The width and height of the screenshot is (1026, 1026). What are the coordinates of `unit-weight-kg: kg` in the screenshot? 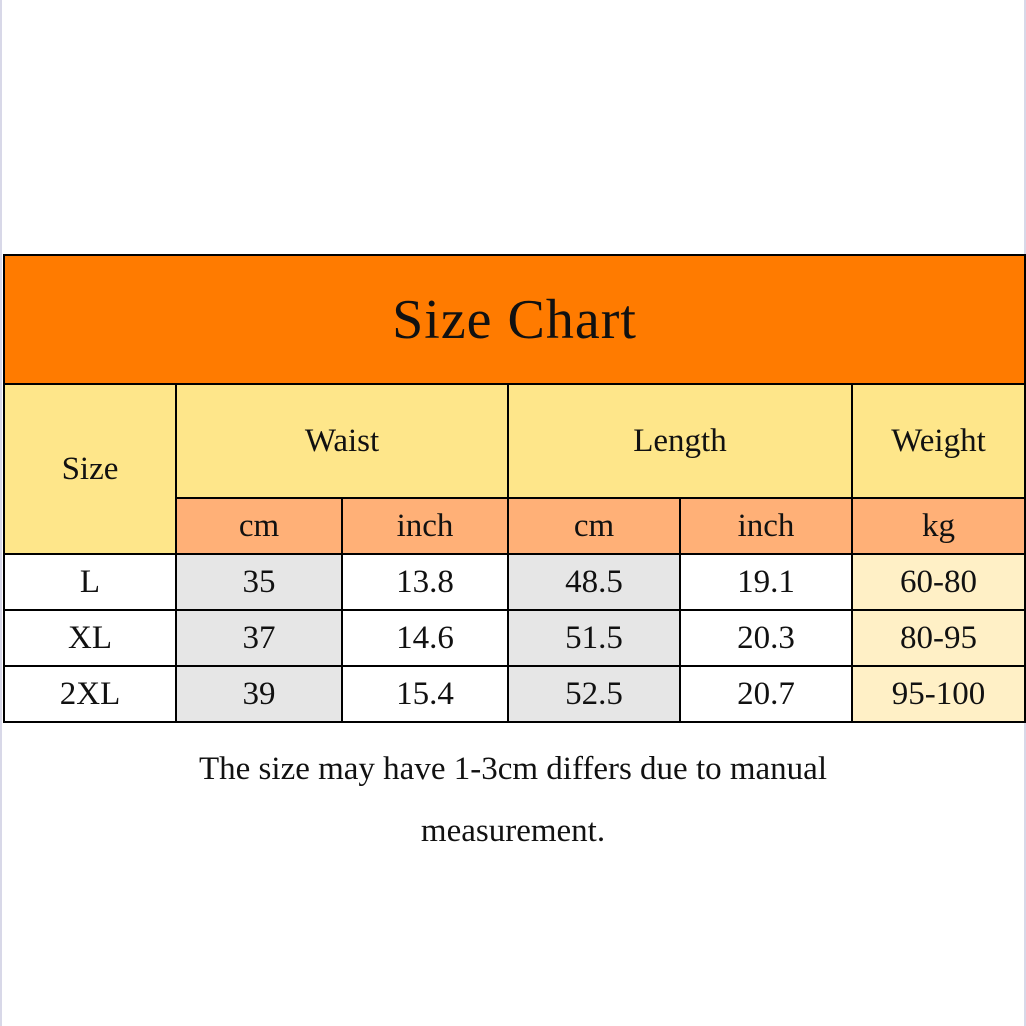 It's located at (938, 526).